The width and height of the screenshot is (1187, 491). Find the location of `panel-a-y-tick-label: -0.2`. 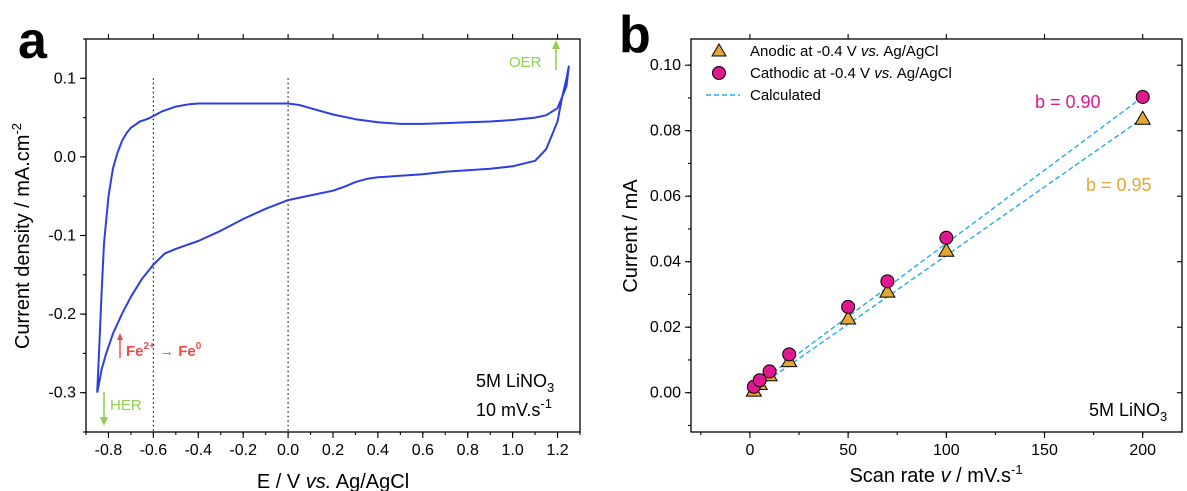

panel-a-y-tick-label: -0.2 is located at coordinates (62, 314).